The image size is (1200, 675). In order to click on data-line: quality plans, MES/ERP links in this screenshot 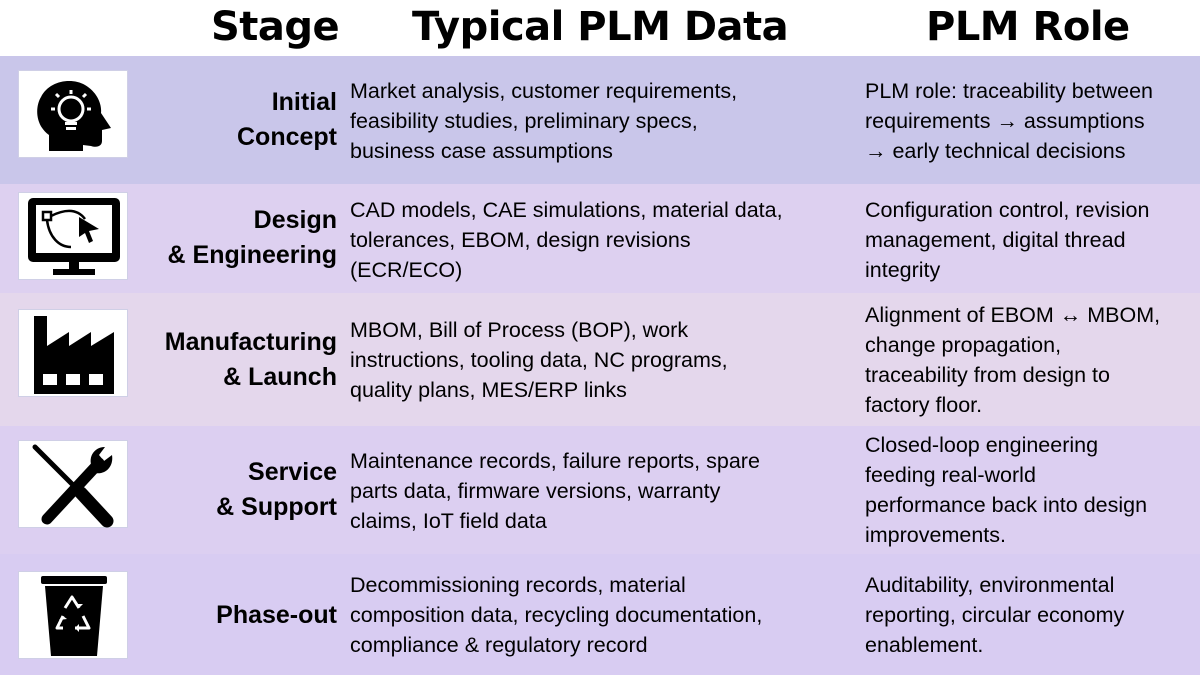, I will do `click(488, 390)`.